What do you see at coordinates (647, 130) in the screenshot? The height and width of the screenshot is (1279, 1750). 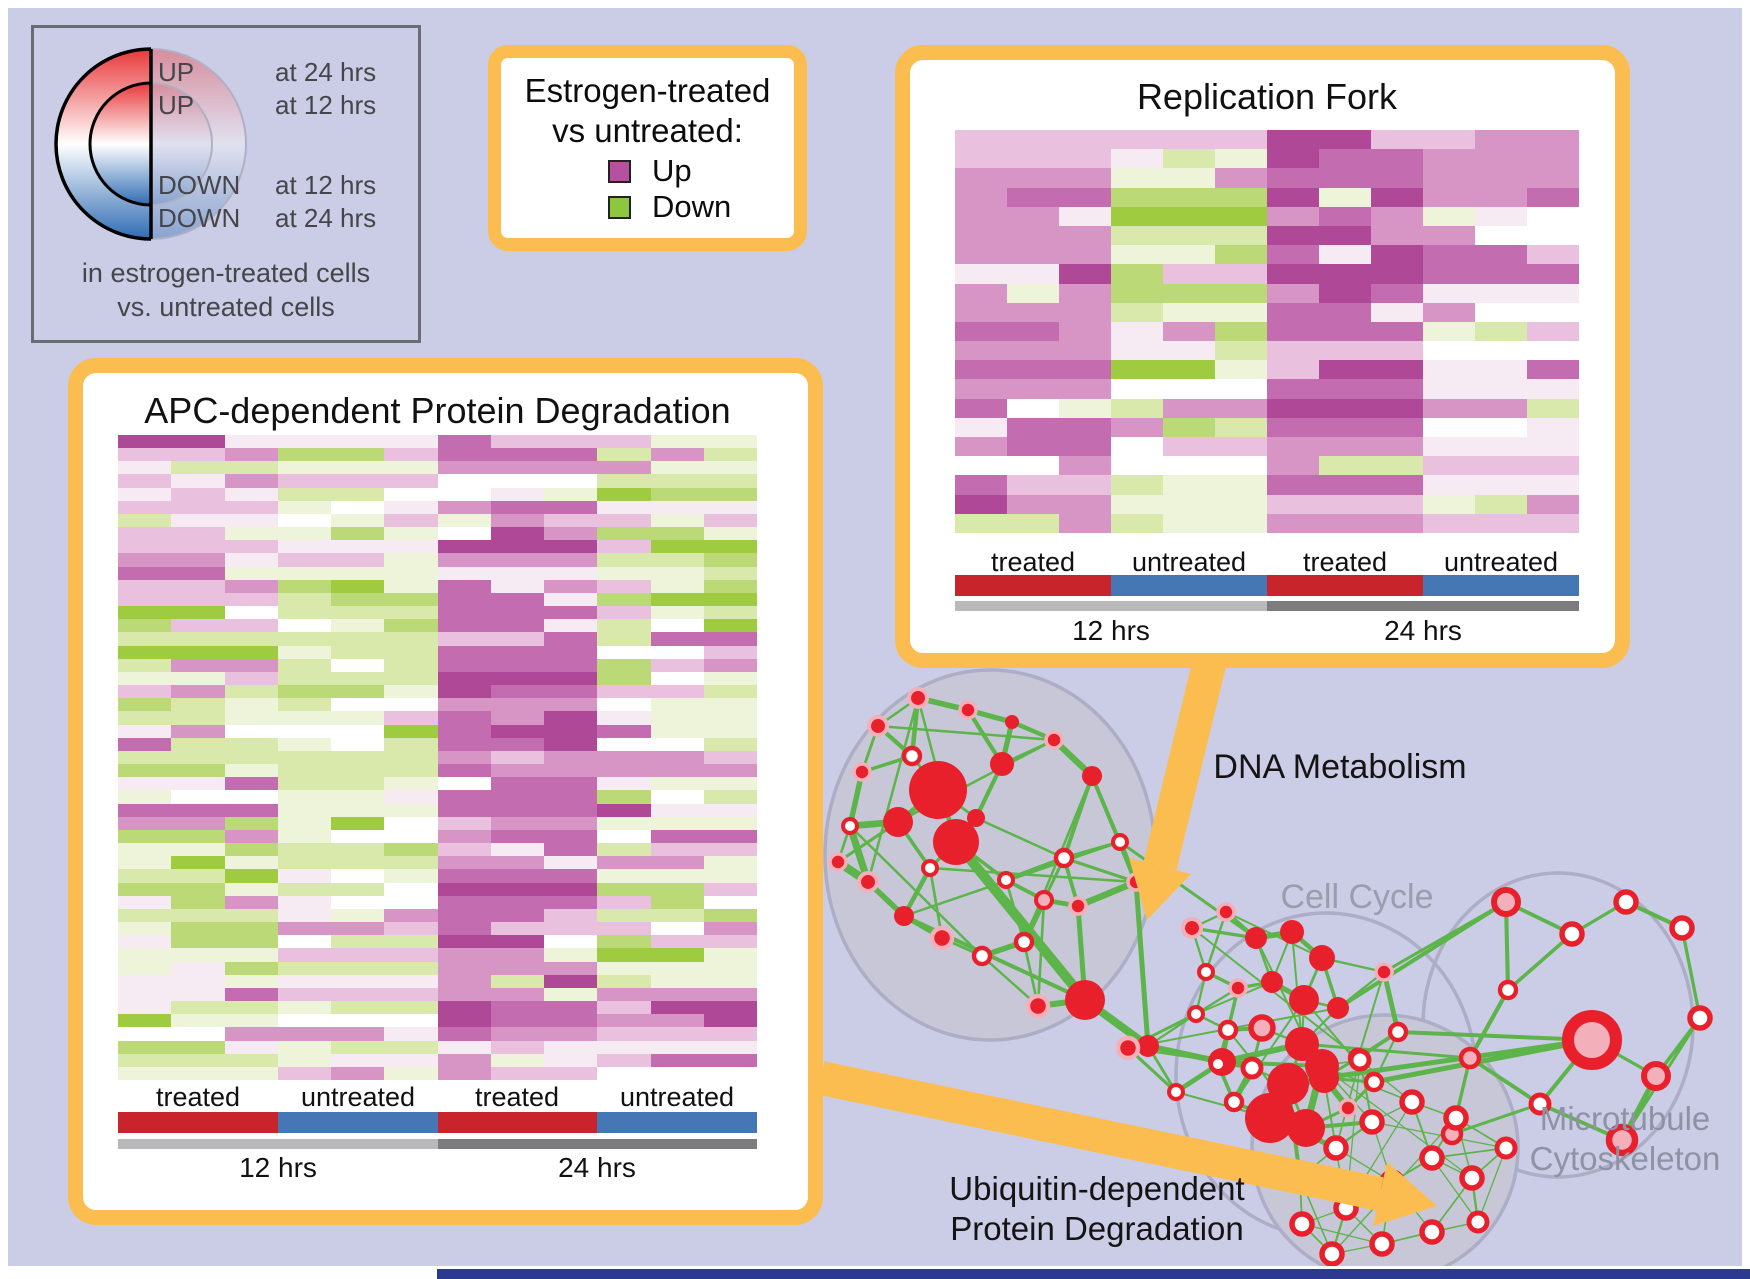 I see `comparison-title-line2: vs untreated:` at bounding box center [647, 130].